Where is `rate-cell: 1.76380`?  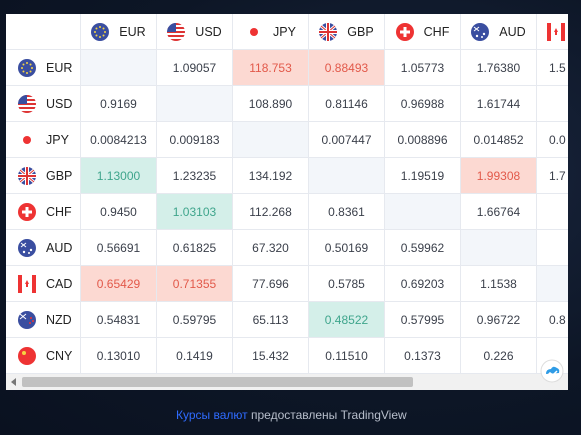 rate-cell: 1.76380 is located at coordinates (499, 68).